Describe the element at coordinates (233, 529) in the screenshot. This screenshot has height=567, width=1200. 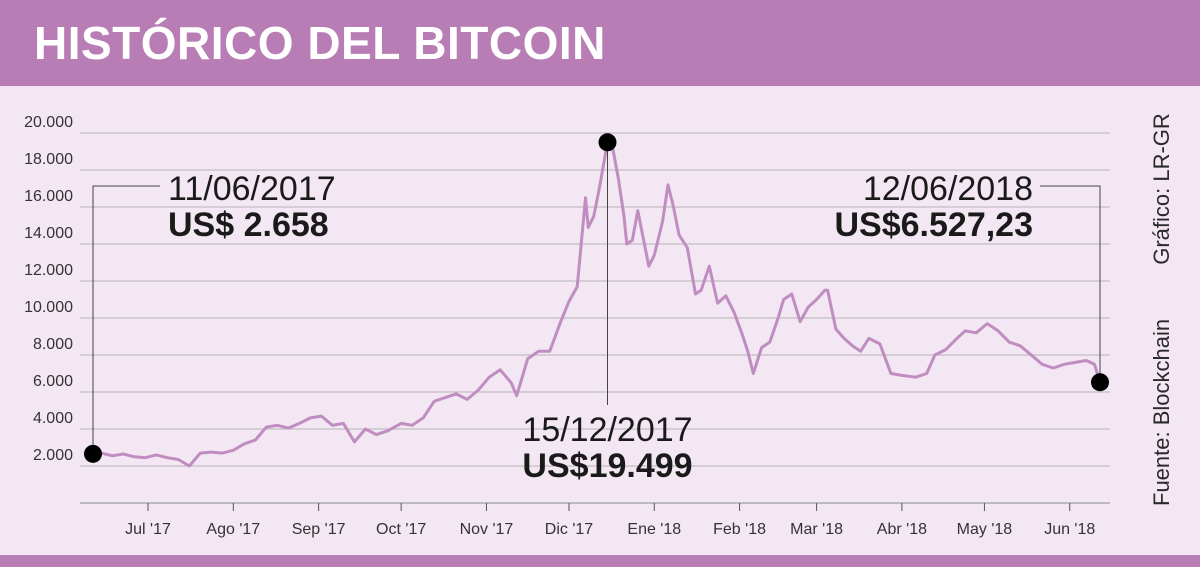
I see `x-tick-label: Ago '17` at that location.